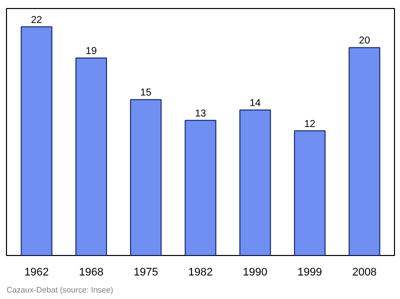  I want to click on x-tick-label: 1982, so click(200, 272).